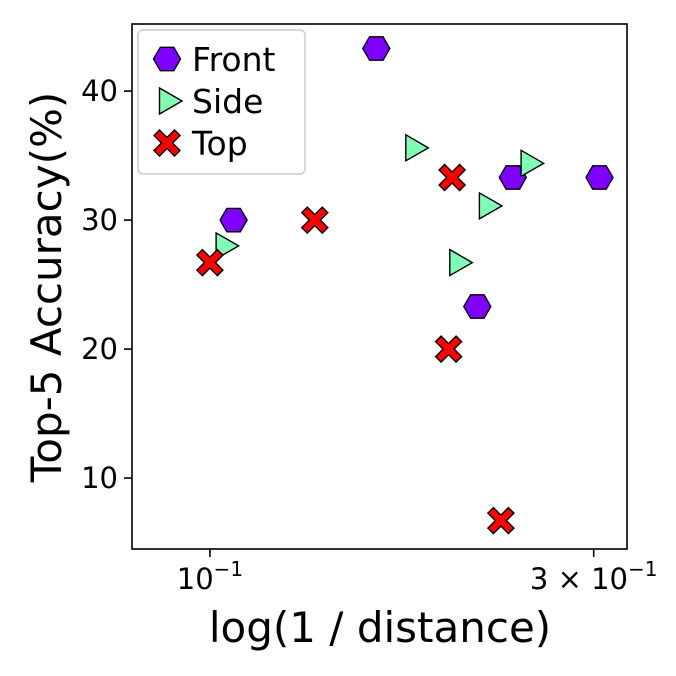  I want to click on legend-box, so click(221, 102).